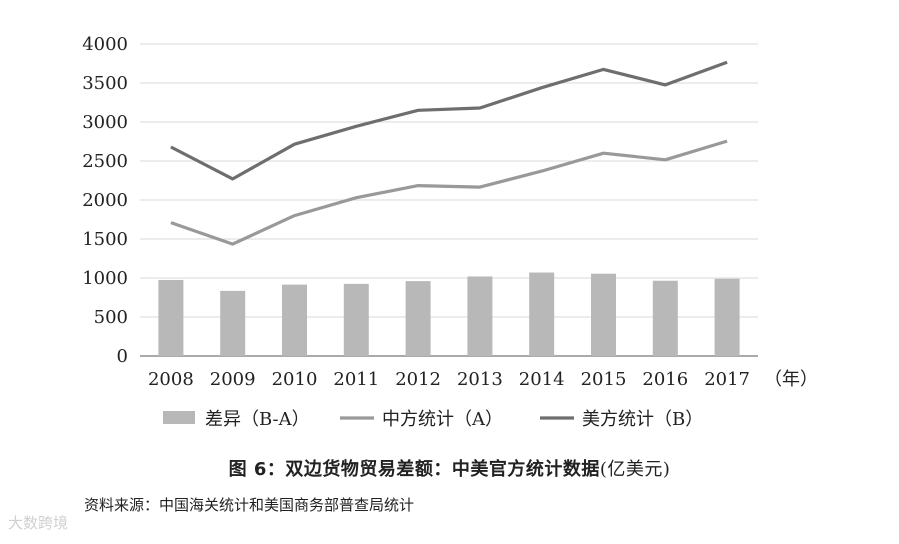 This screenshot has width=899, height=544. Describe the element at coordinates (233, 323) in the screenshot. I see `bar-2009` at that location.